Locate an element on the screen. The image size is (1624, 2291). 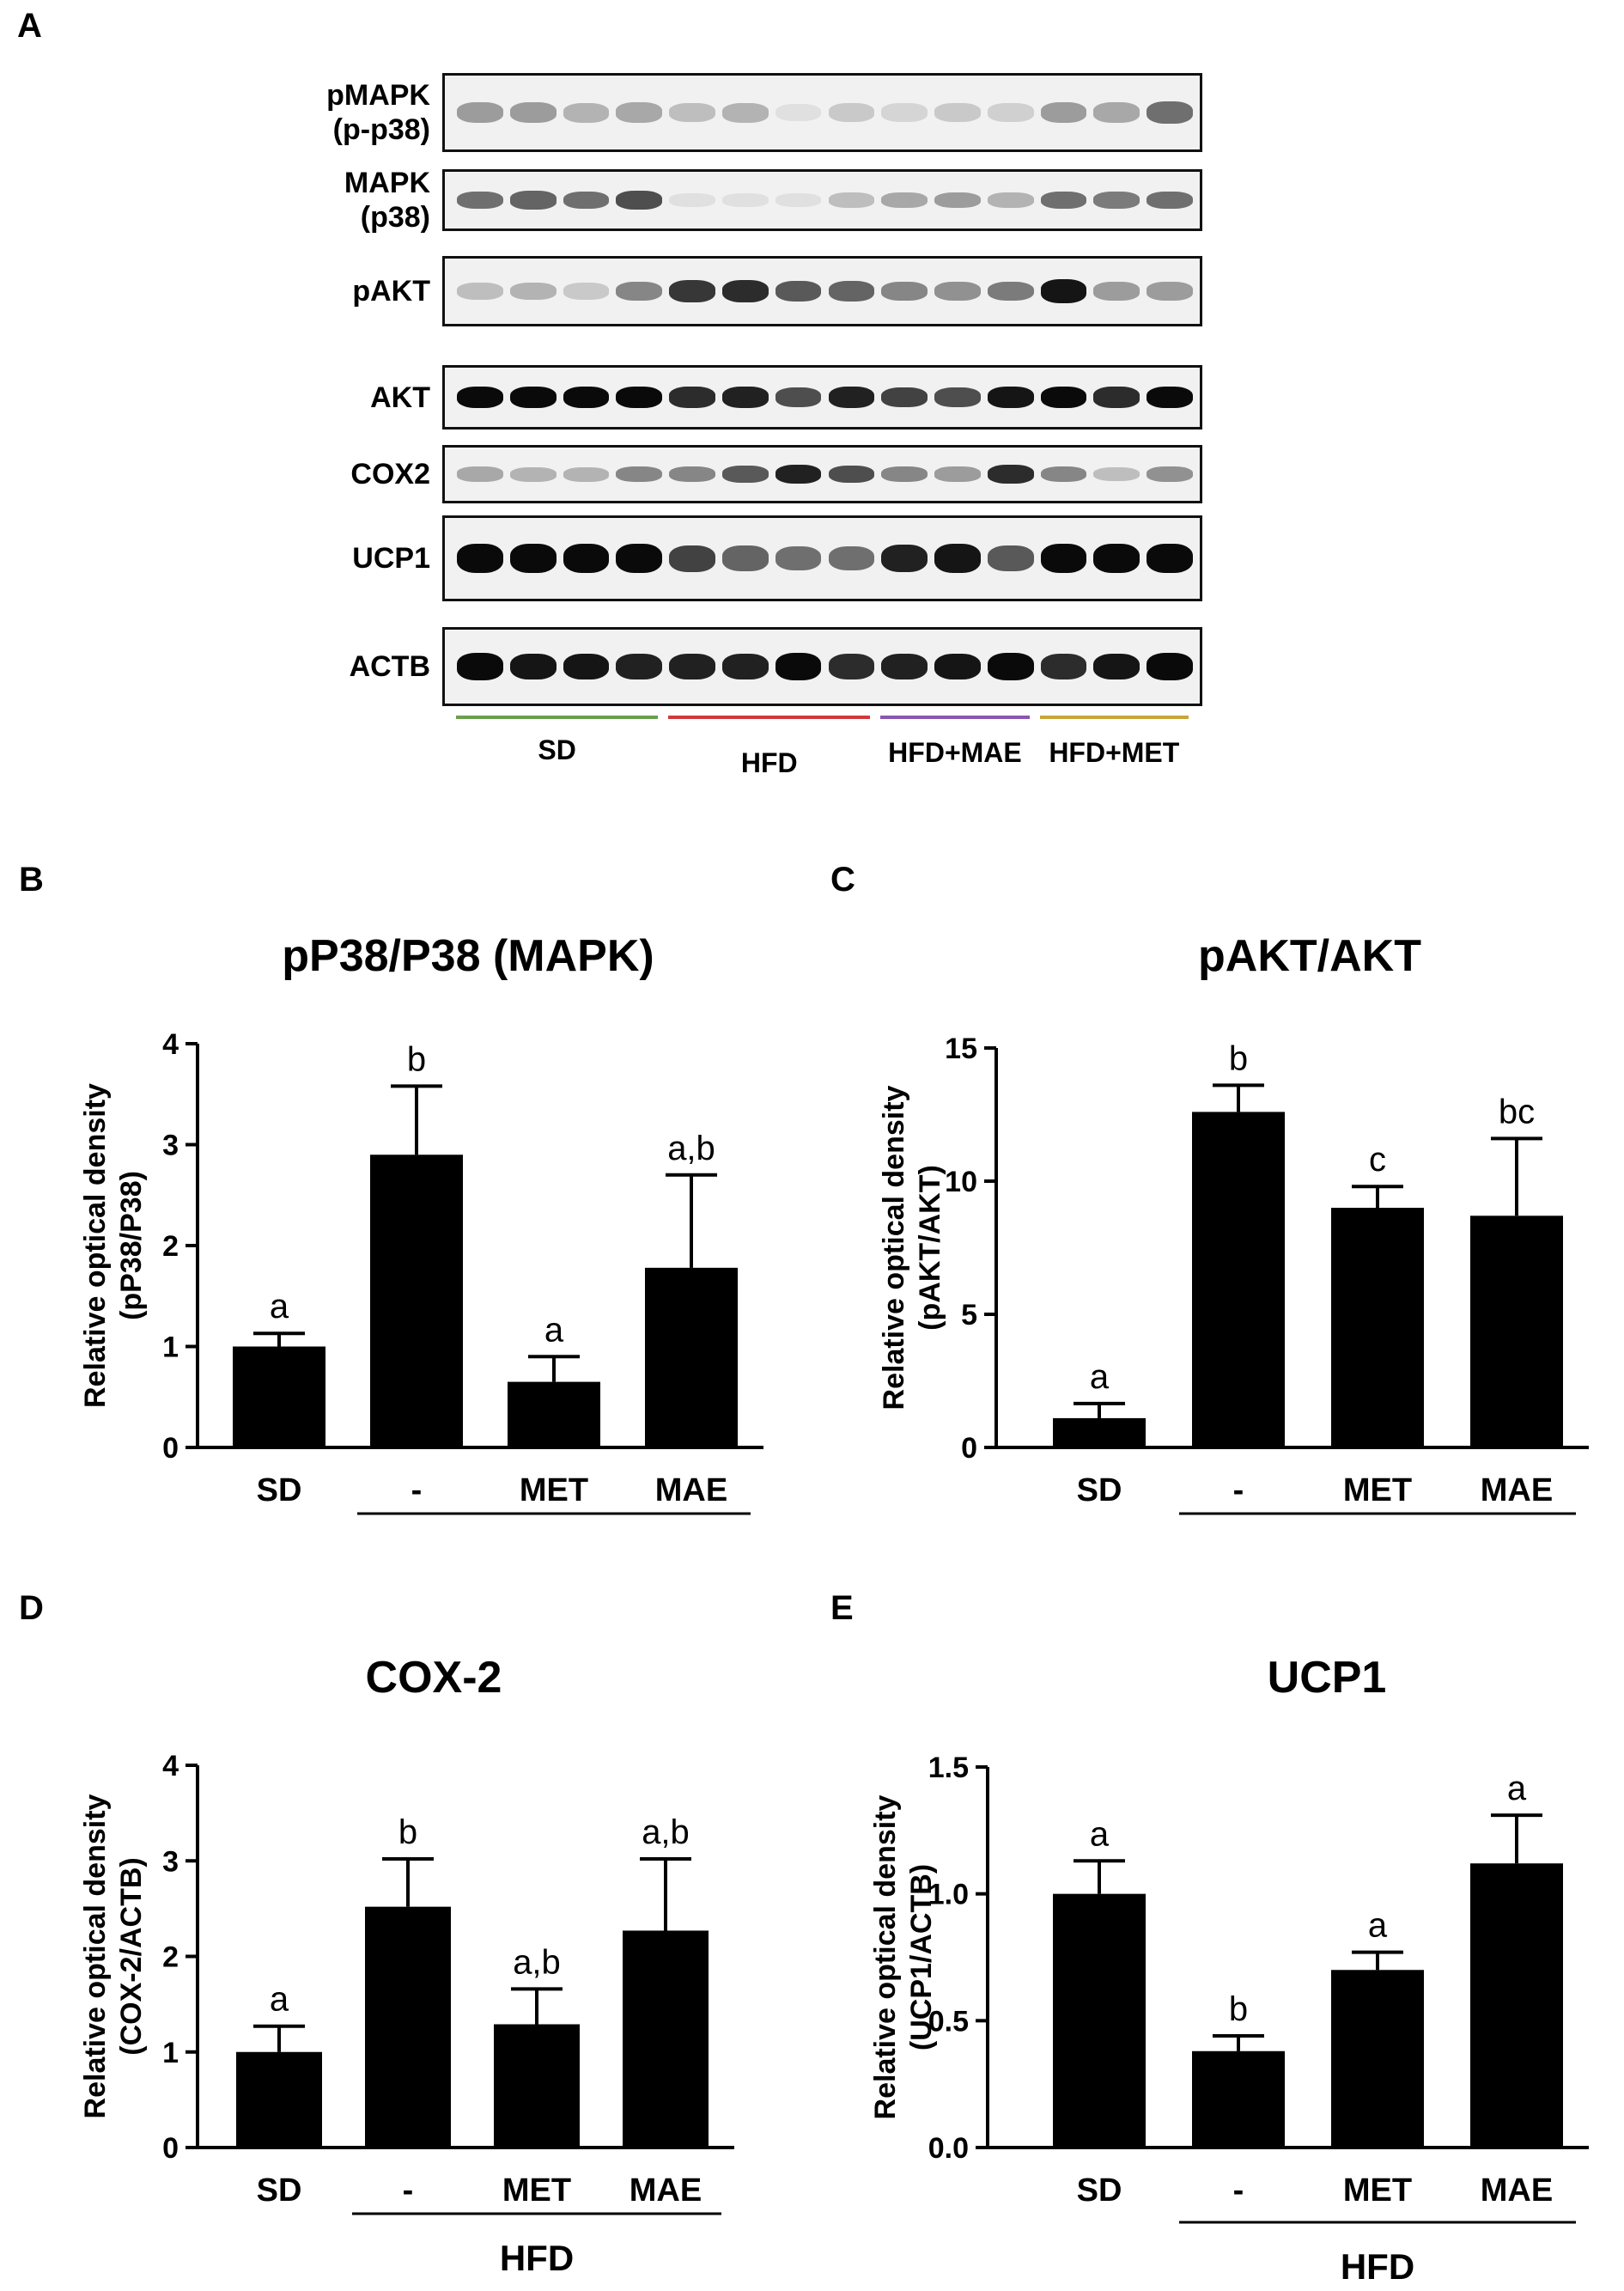
y-tick-label: 1 is located at coordinates (170, 2053).